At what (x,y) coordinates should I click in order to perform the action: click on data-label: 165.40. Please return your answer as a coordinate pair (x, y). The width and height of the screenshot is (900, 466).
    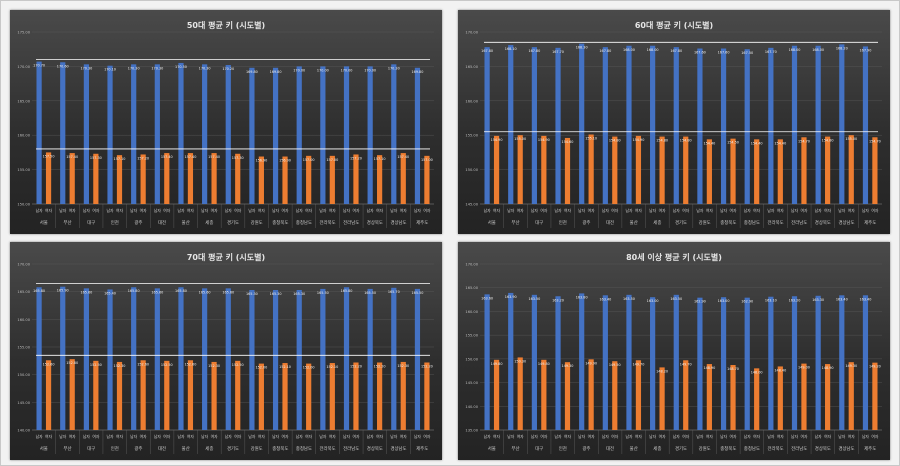
    Looking at the image, I should click on (110, 293).